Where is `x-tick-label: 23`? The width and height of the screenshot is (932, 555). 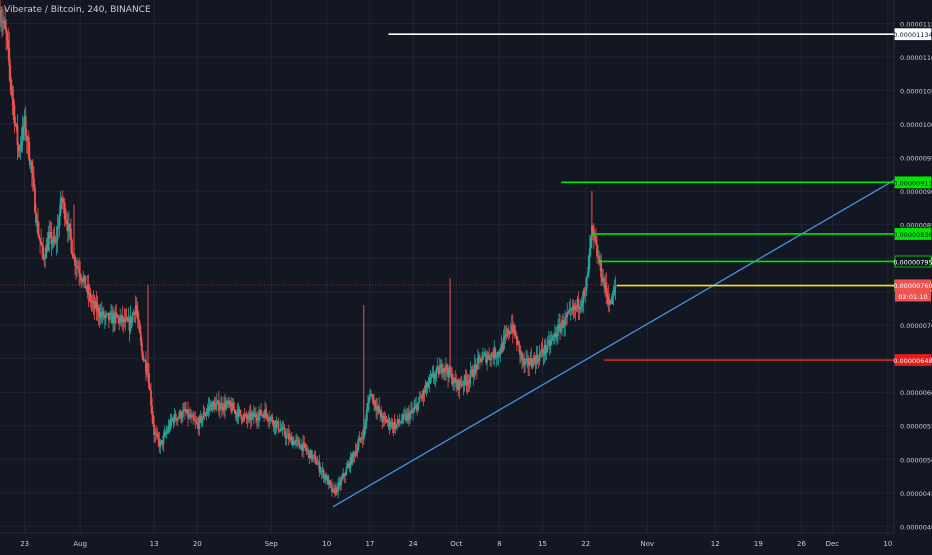
x-tick-label: 23 is located at coordinates (24, 544).